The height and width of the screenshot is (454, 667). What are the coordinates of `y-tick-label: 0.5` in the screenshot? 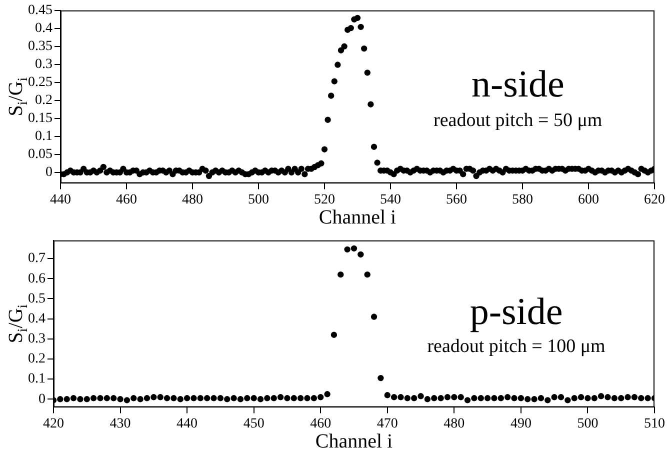 It's located at (37, 298).